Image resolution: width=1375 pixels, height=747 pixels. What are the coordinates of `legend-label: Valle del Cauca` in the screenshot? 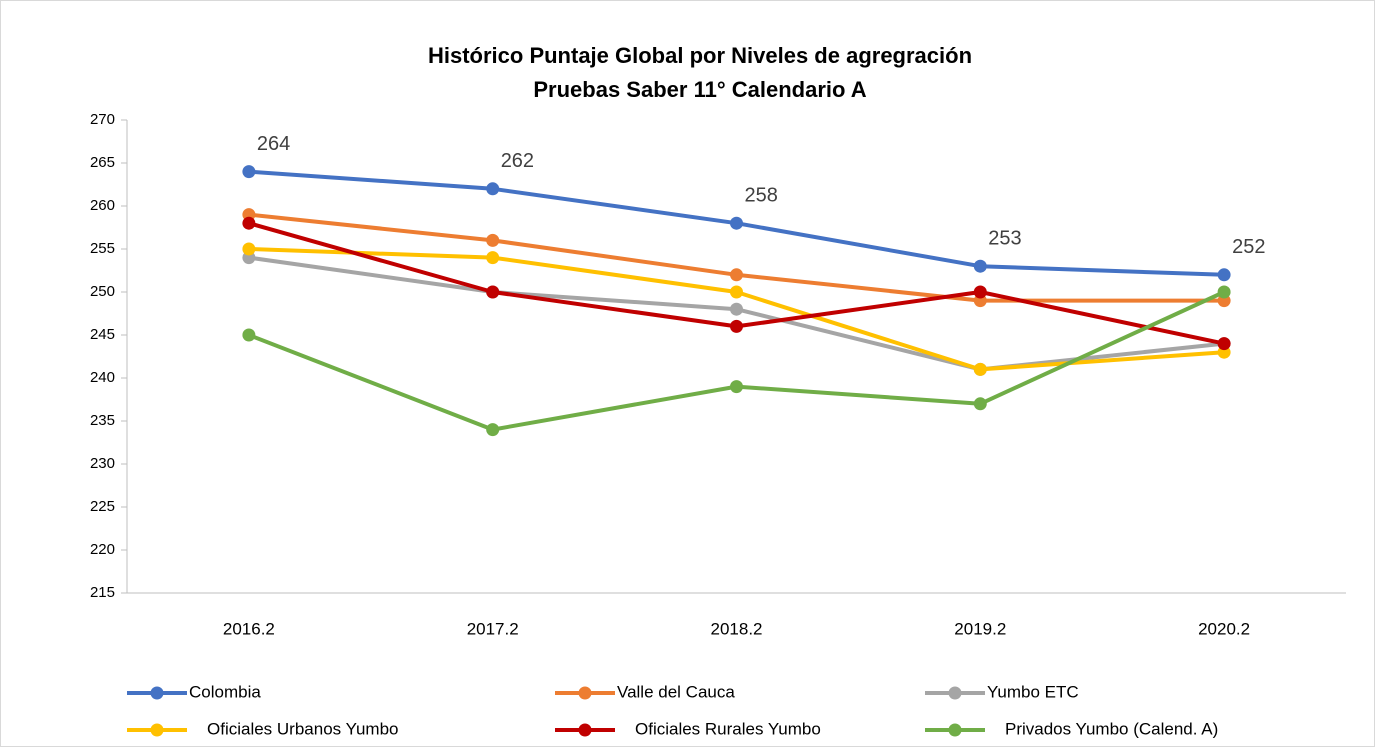 It's located at (676, 691).